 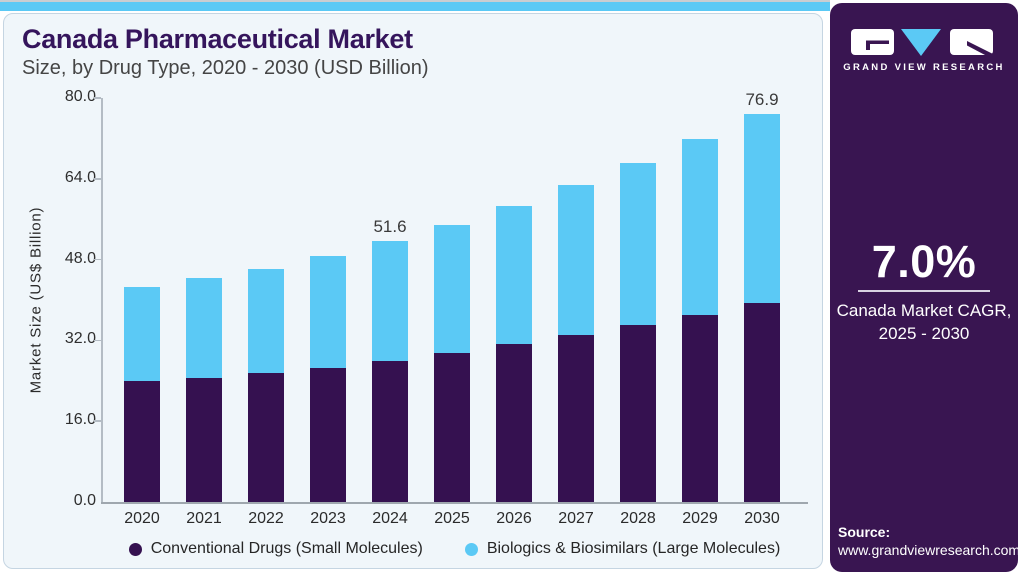 What do you see at coordinates (700, 518) in the screenshot?
I see `x-tick-label-2029: 2029` at bounding box center [700, 518].